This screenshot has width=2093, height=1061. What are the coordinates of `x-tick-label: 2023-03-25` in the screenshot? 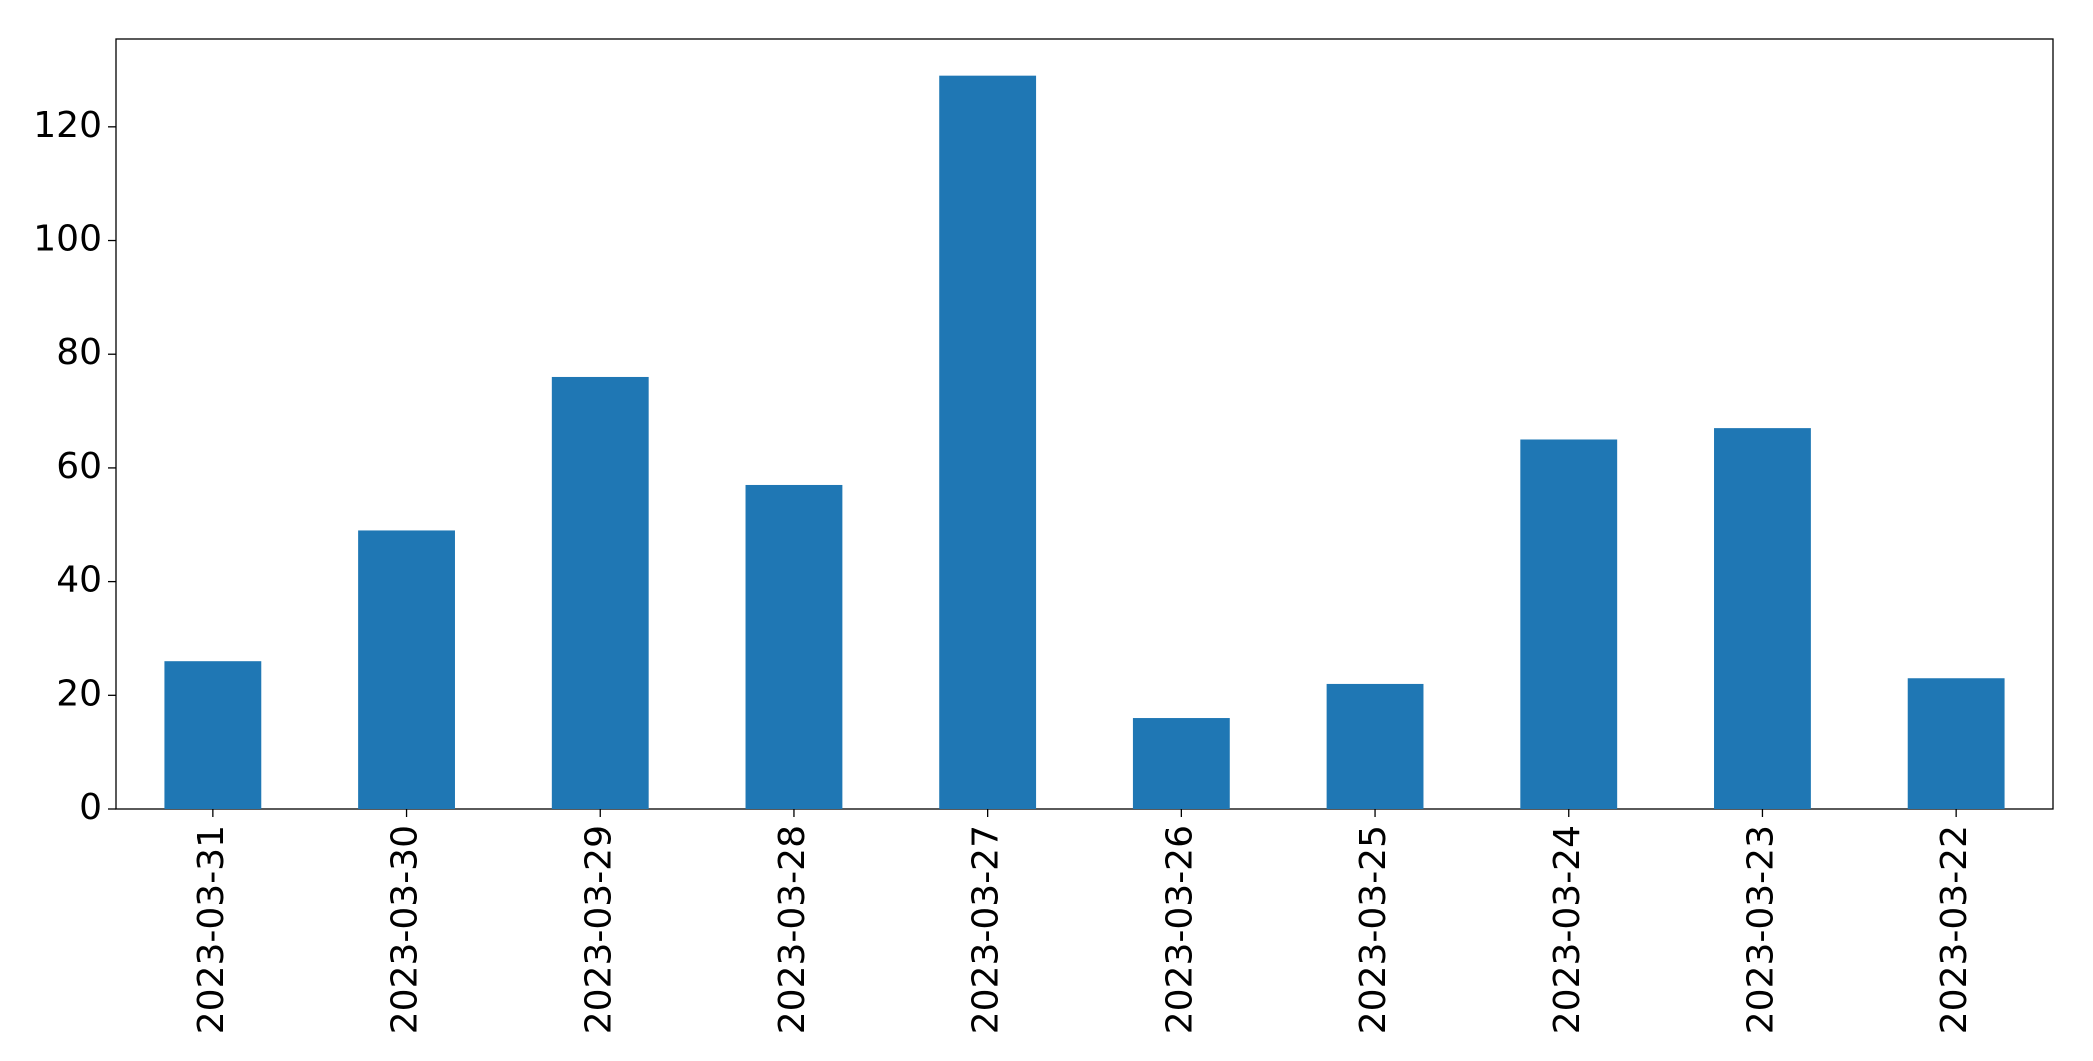 It's located at (1373, 929).